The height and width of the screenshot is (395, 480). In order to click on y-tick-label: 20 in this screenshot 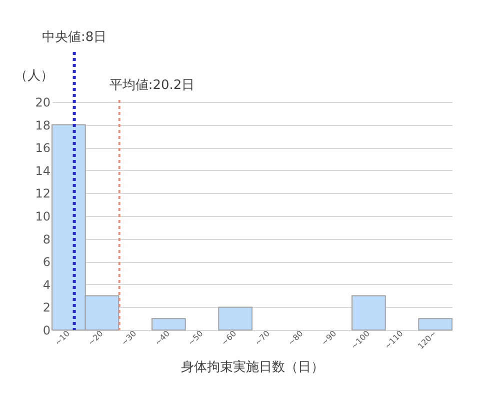, I will do `click(42, 103)`.